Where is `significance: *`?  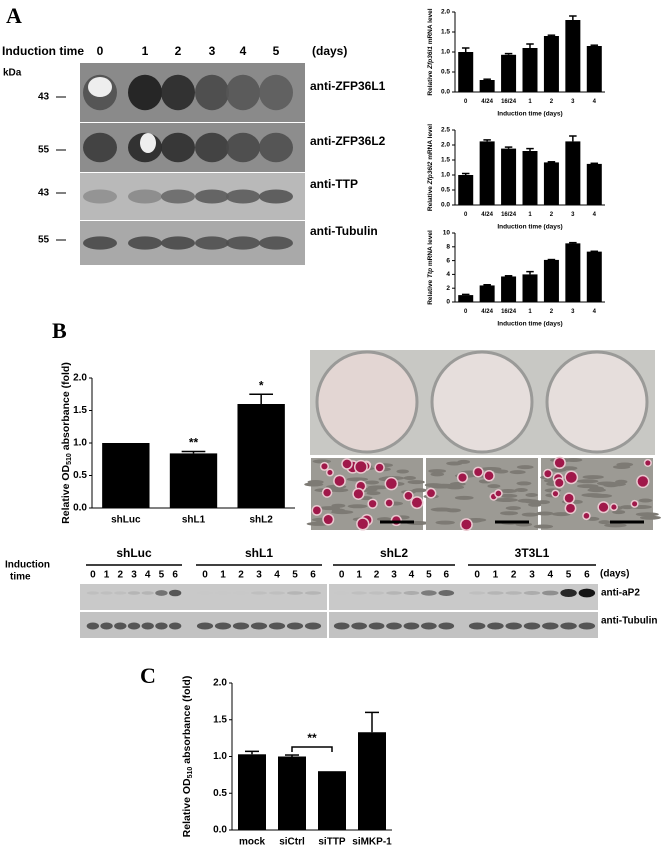 significance: * is located at coordinates (261, 385).